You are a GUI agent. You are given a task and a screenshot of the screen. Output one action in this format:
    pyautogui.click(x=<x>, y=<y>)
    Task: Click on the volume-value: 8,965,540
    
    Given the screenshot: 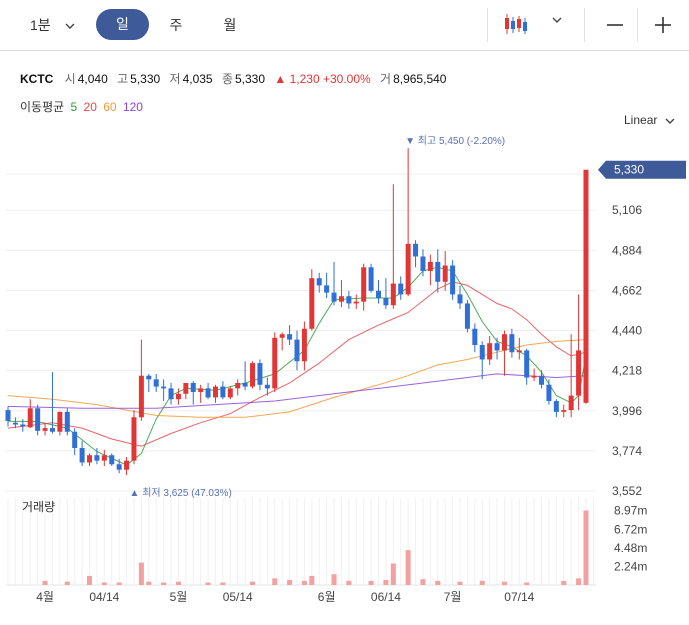 What is the action you would take?
    pyautogui.click(x=420, y=79)
    